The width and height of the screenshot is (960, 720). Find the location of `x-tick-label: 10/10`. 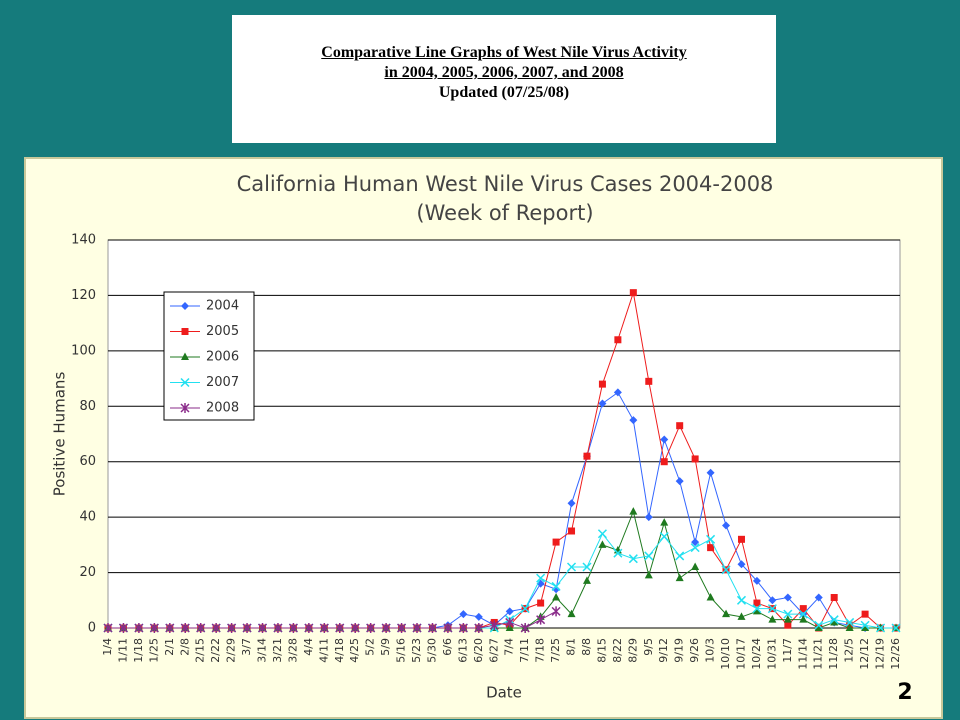

x-tick-label: 10/10 is located at coordinates (725, 654).